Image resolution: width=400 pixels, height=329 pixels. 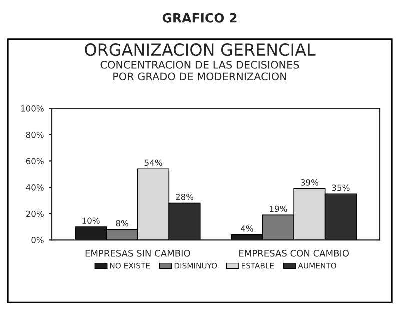 What do you see at coordinates (185, 197) in the screenshot?
I see `data-label: 28%` at bounding box center [185, 197].